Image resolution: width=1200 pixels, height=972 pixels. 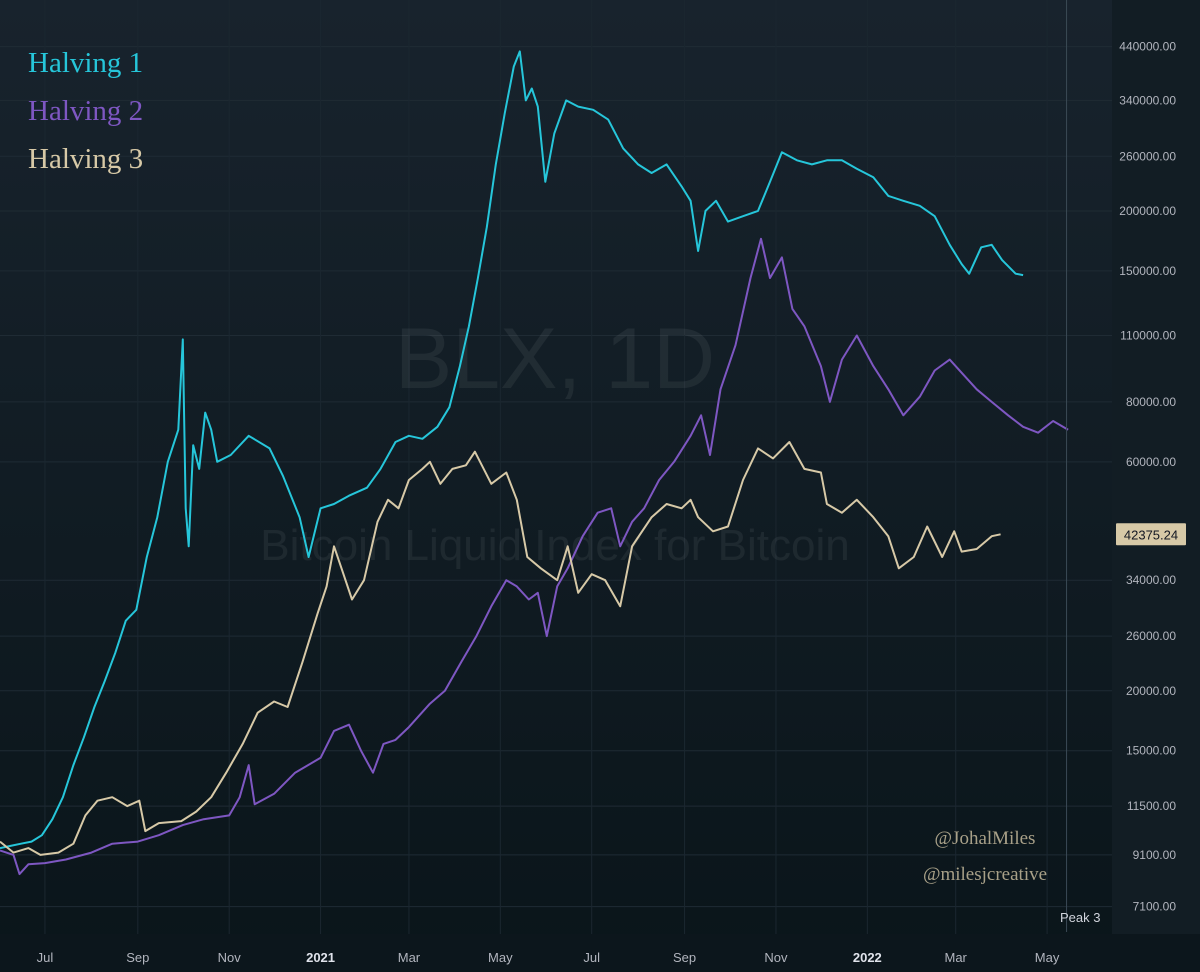 What do you see at coordinates (985, 874) in the screenshot?
I see `credit-2: @milesjcreative` at bounding box center [985, 874].